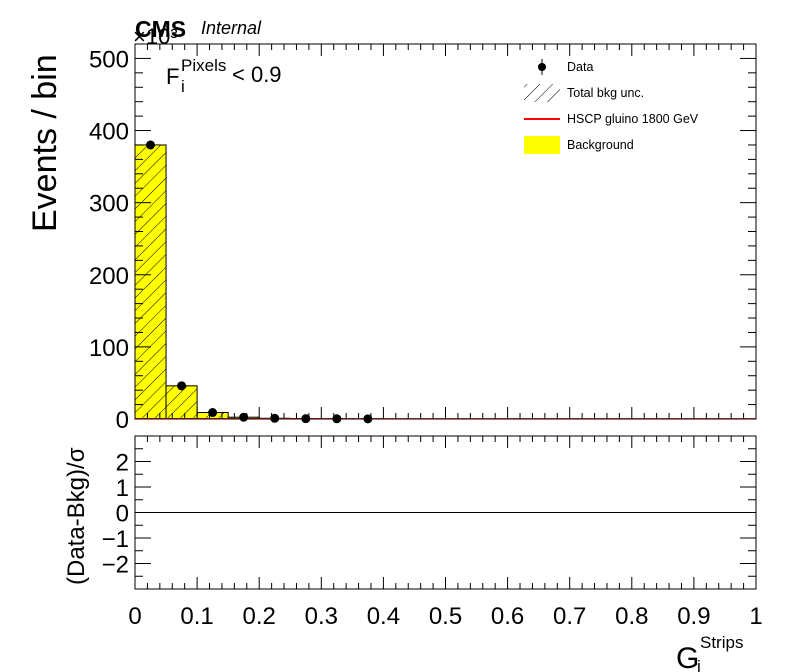  What do you see at coordinates (109, 59) in the screenshot?
I see `y-tick-label: 500` at bounding box center [109, 59].